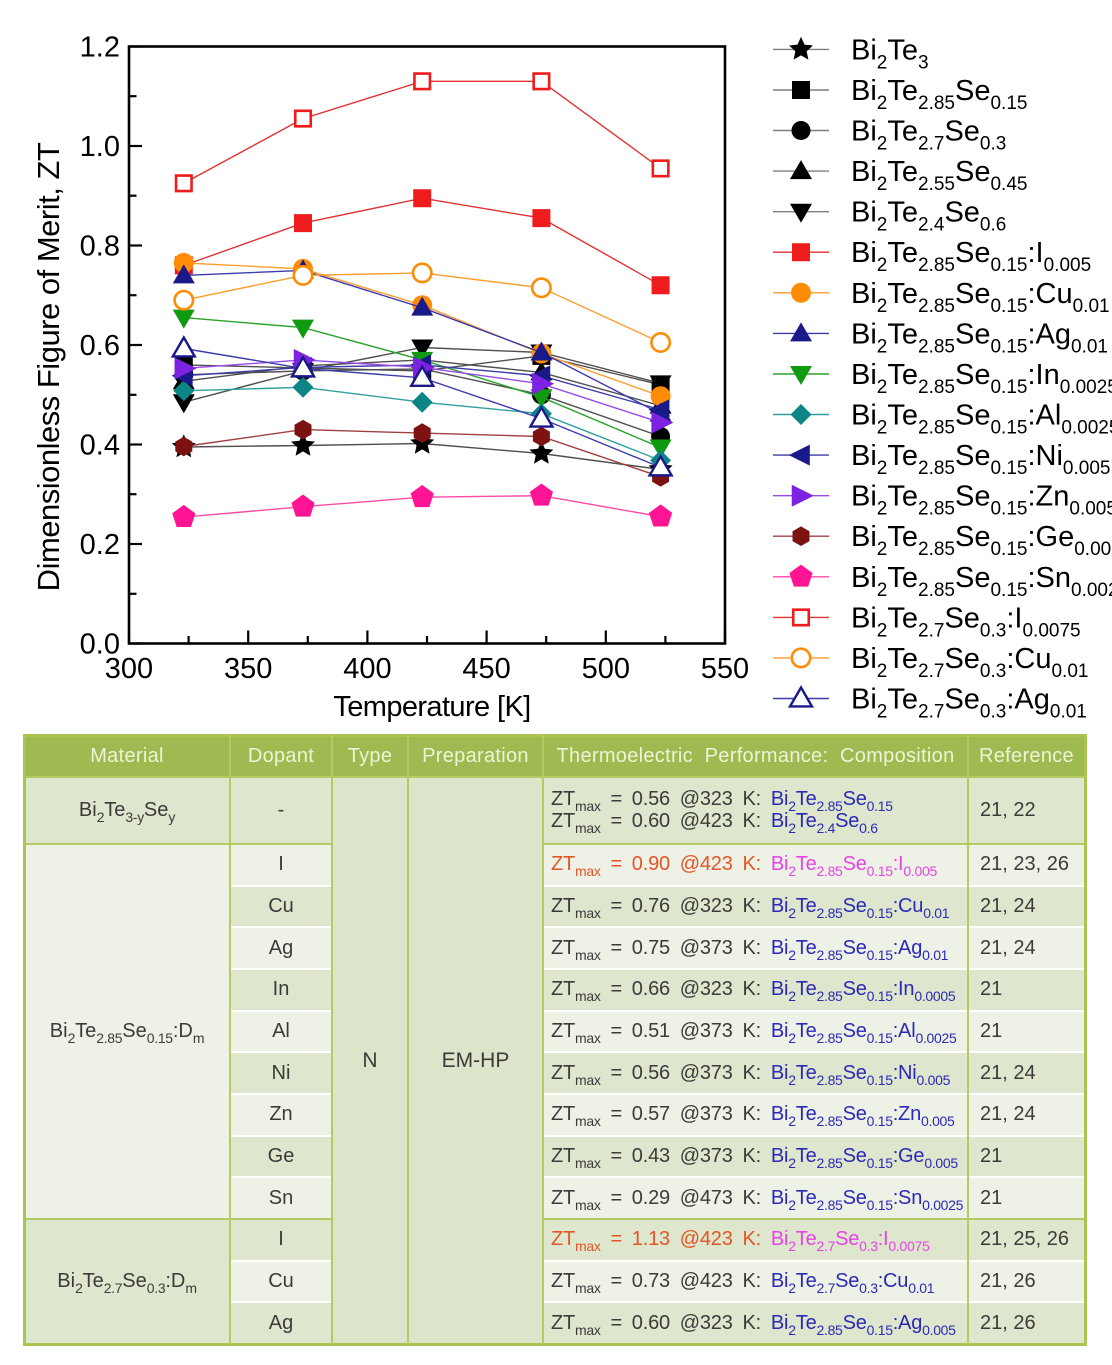 Image resolution: width=1112 pixels, height=1365 pixels. Describe the element at coordinates (939, 175) in the screenshot. I see `svg-text: Bi2Te2.55Se0.45` at that location.